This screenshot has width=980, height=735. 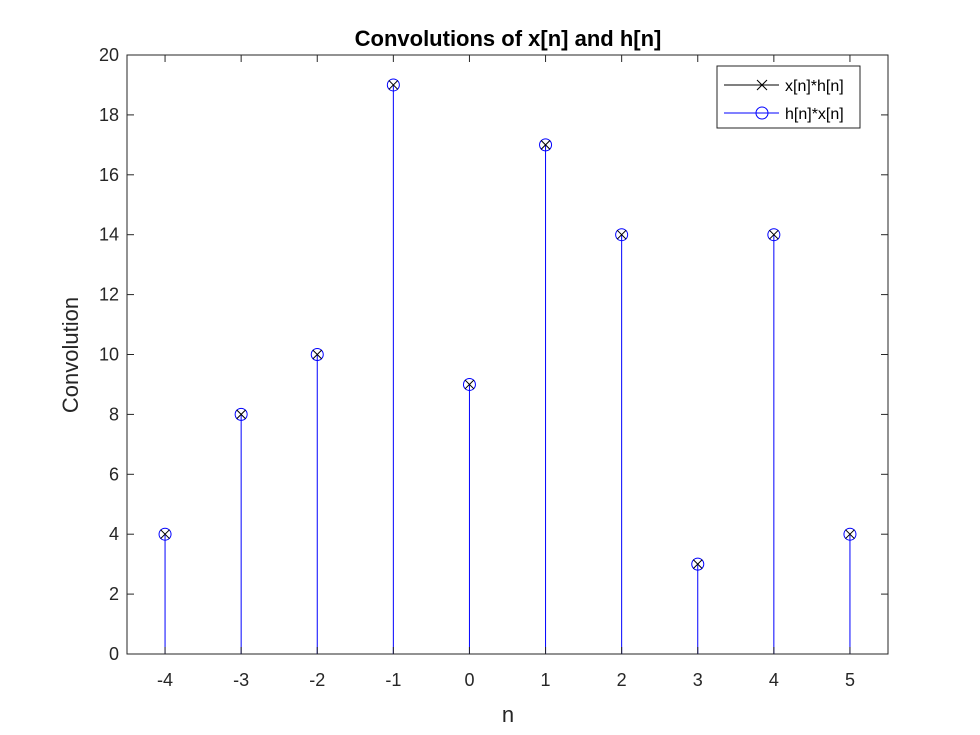 What do you see at coordinates (109, 115) in the screenshot?
I see `y-tick-label: 18` at bounding box center [109, 115].